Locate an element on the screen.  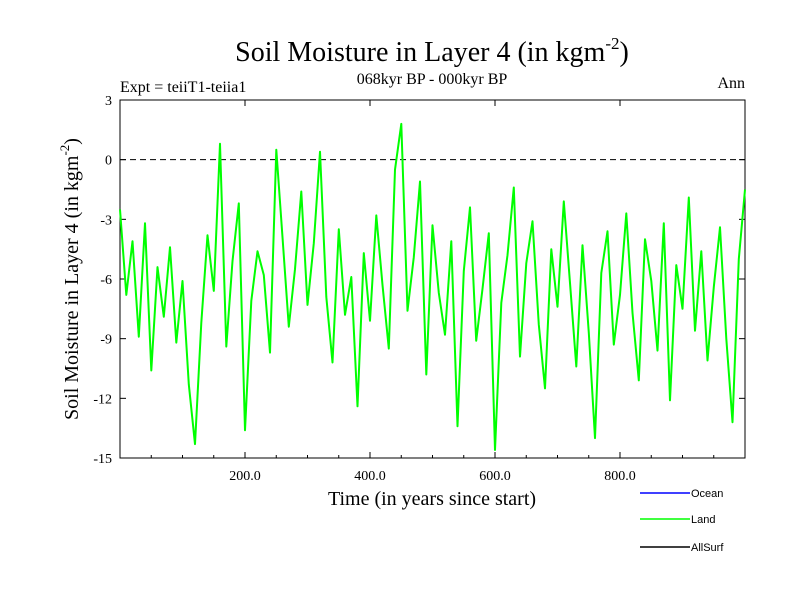
x-tick-label: 200.0 is located at coordinates (245, 476).